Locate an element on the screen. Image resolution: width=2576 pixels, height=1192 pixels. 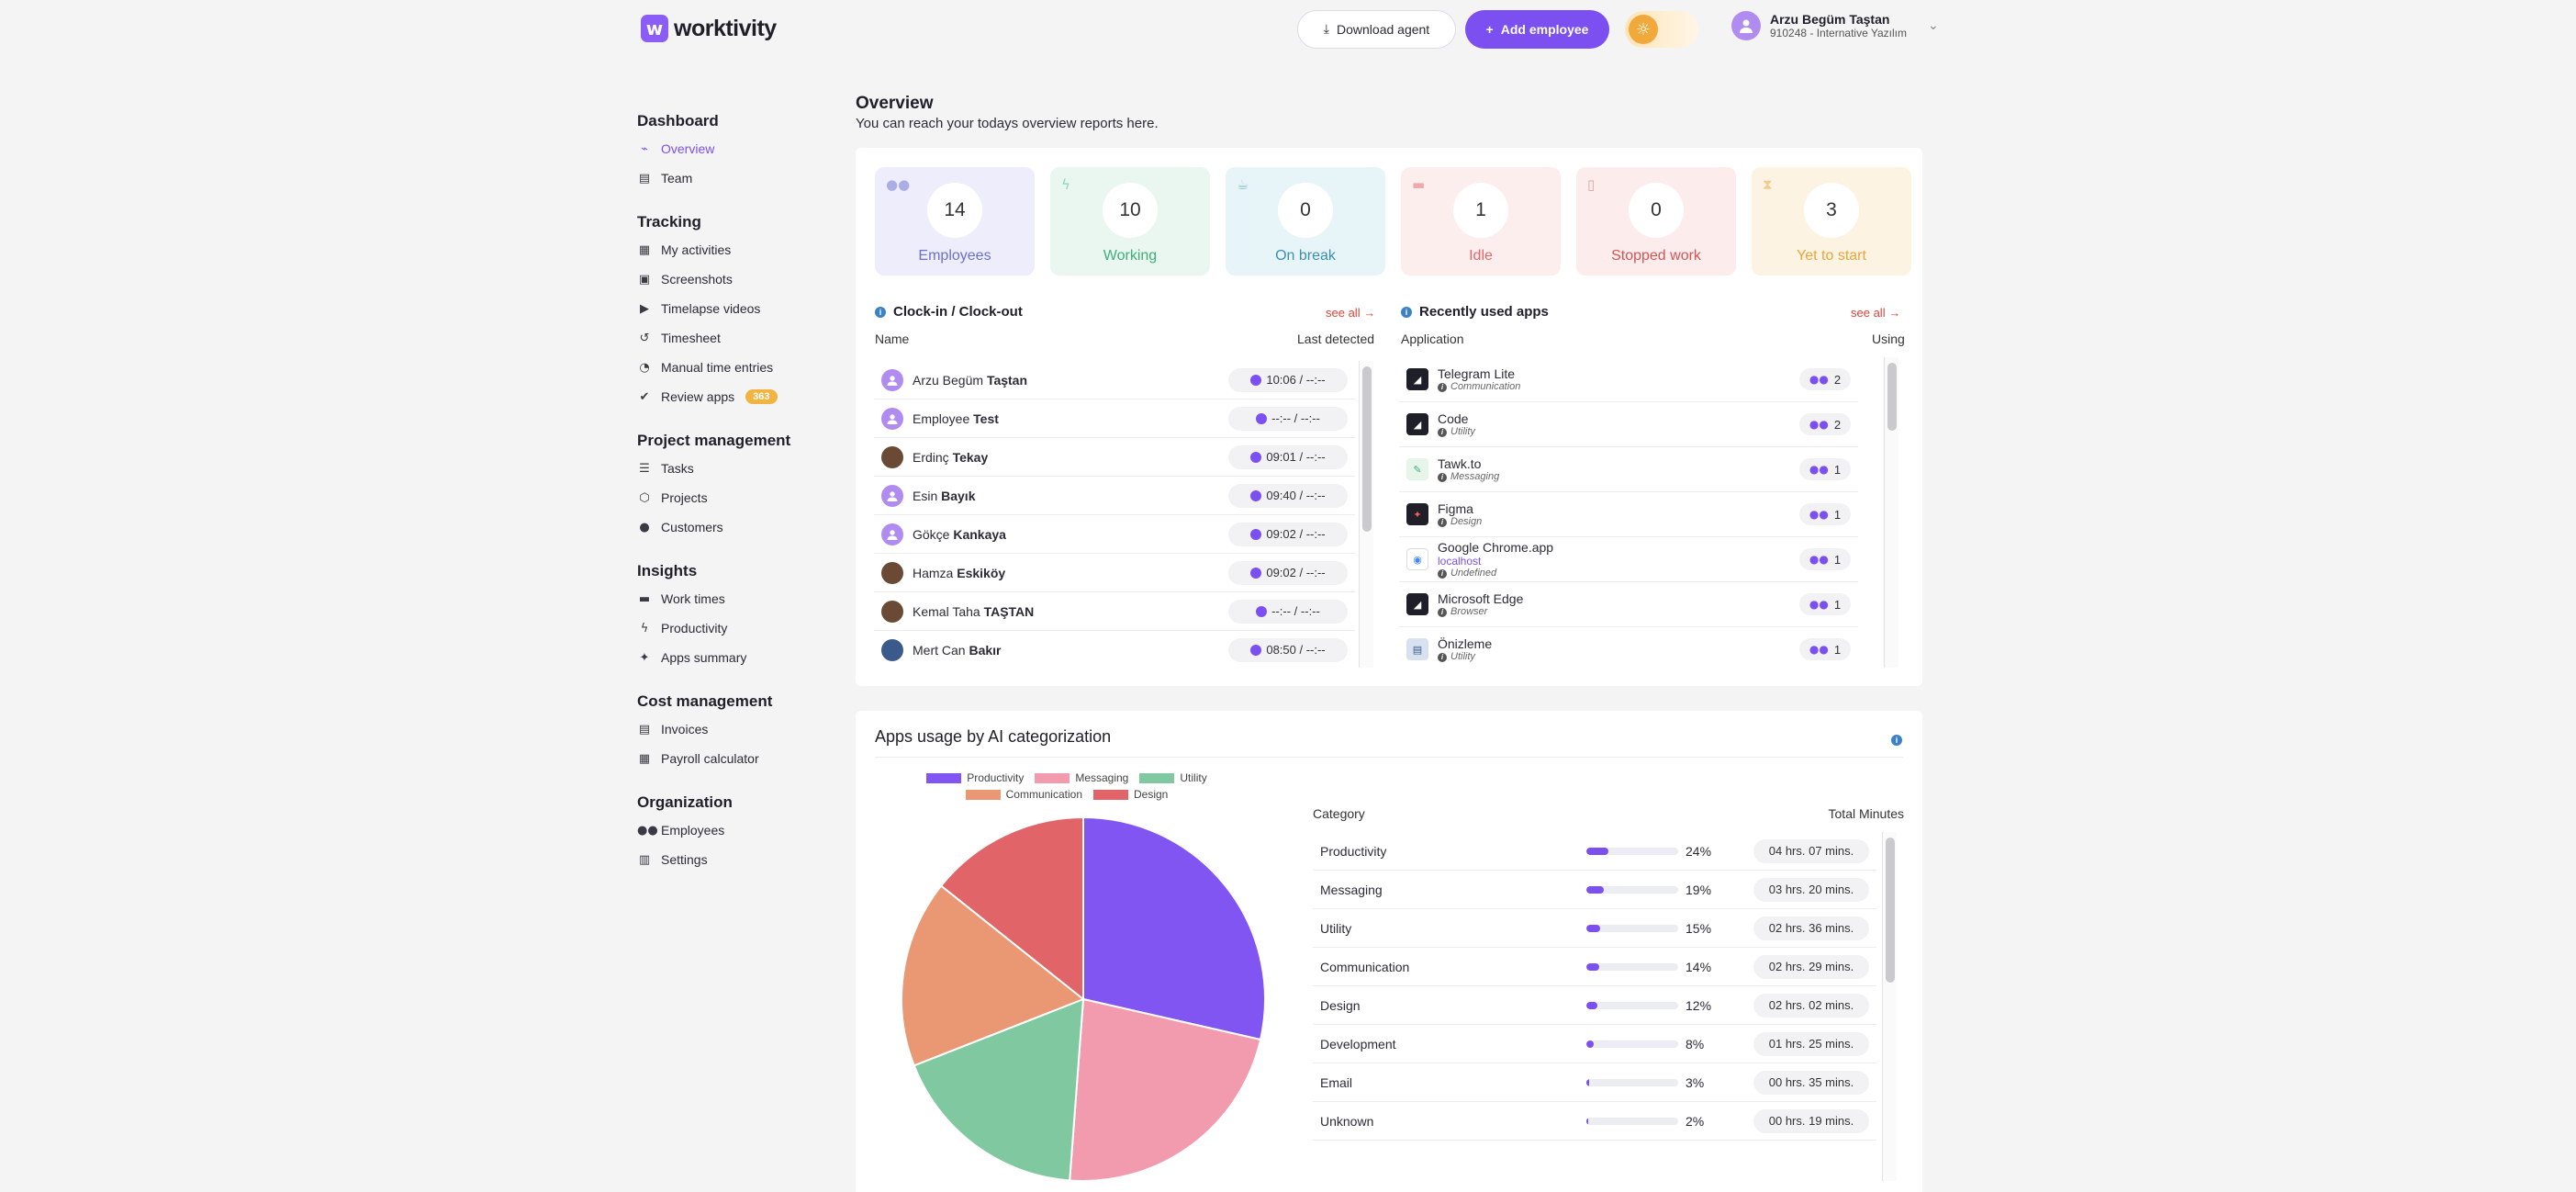
stat-value: 3 is located at coordinates (1831, 210).